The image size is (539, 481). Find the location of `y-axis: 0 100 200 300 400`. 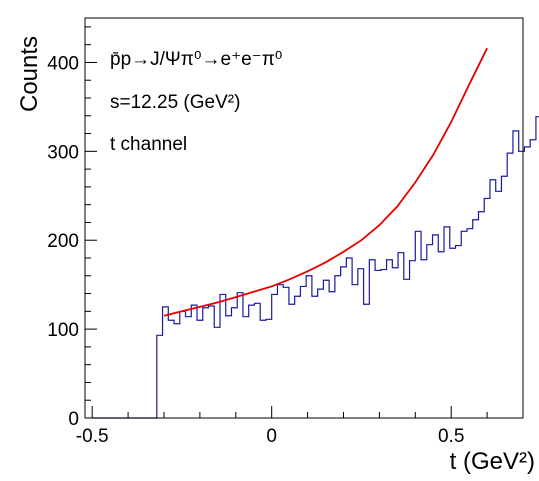

y-axis: 0 100 200 300 400 is located at coordinates (72, 228).